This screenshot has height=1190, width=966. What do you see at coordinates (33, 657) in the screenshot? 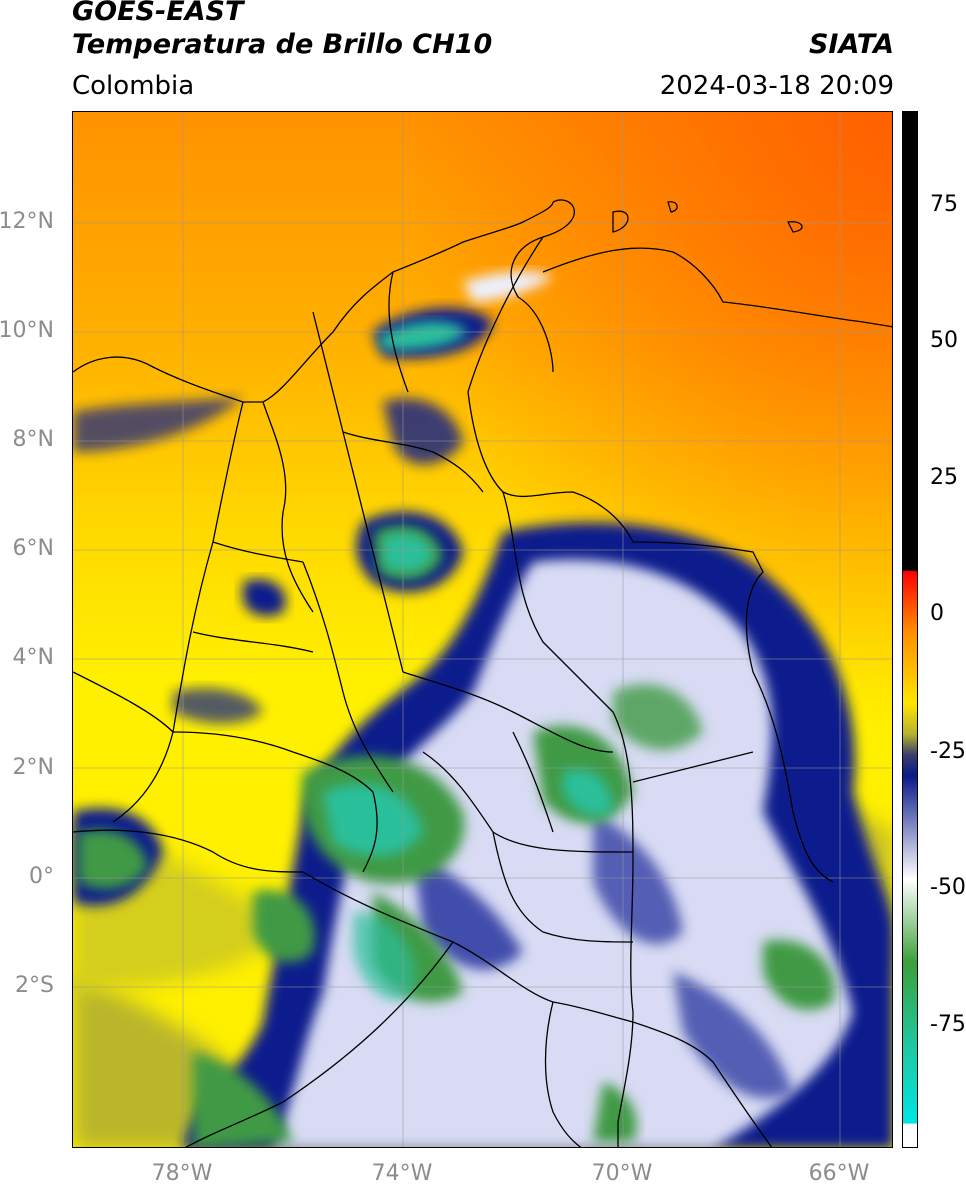
I see `lat-tick-label: 4°N` at bounding box center [33, 657].